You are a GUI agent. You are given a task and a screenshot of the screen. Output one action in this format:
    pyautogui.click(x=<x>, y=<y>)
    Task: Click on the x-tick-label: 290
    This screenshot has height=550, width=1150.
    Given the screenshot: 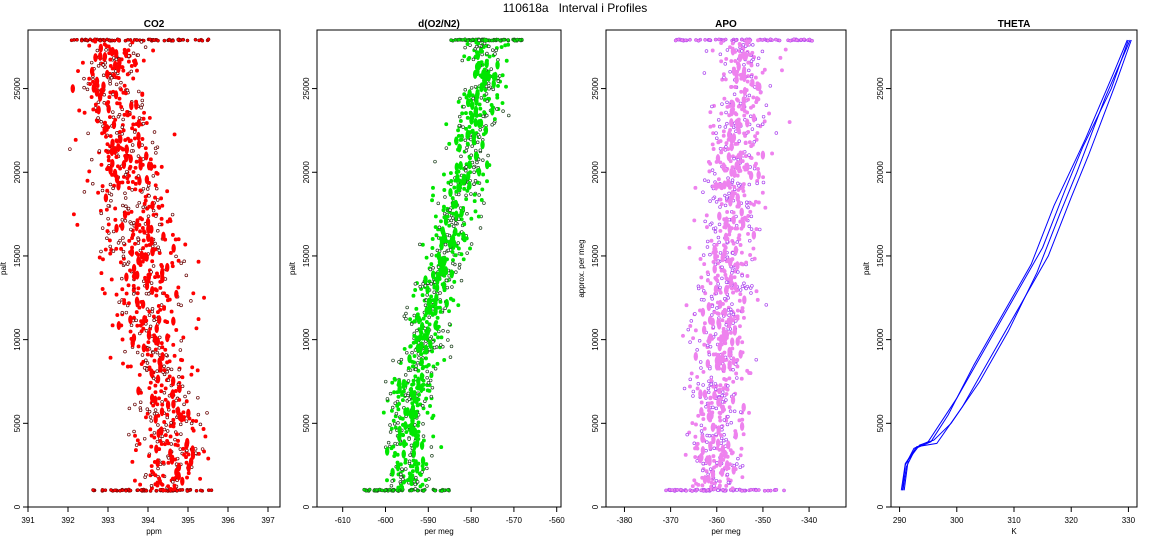 What is the action you would take?
    pyautogui.click(x=900, y=520)
    